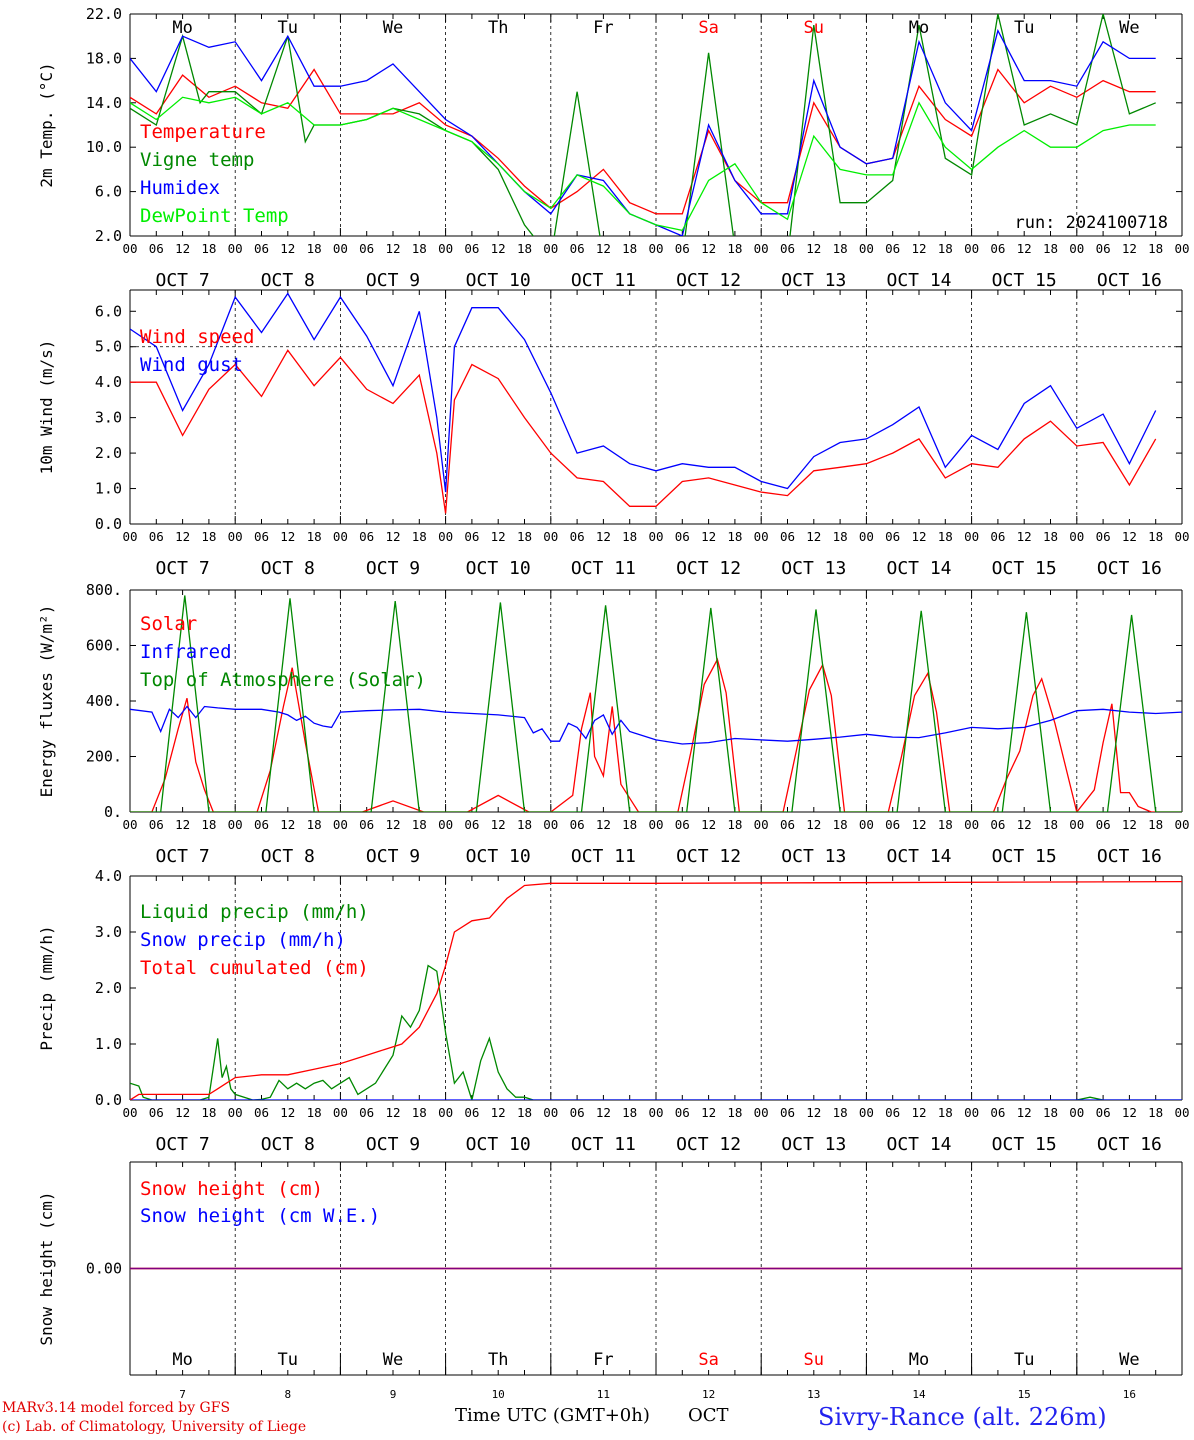 The image size is (1194, 1440). I want to click on y-tick-label: 0.0, so click(108, 1100).